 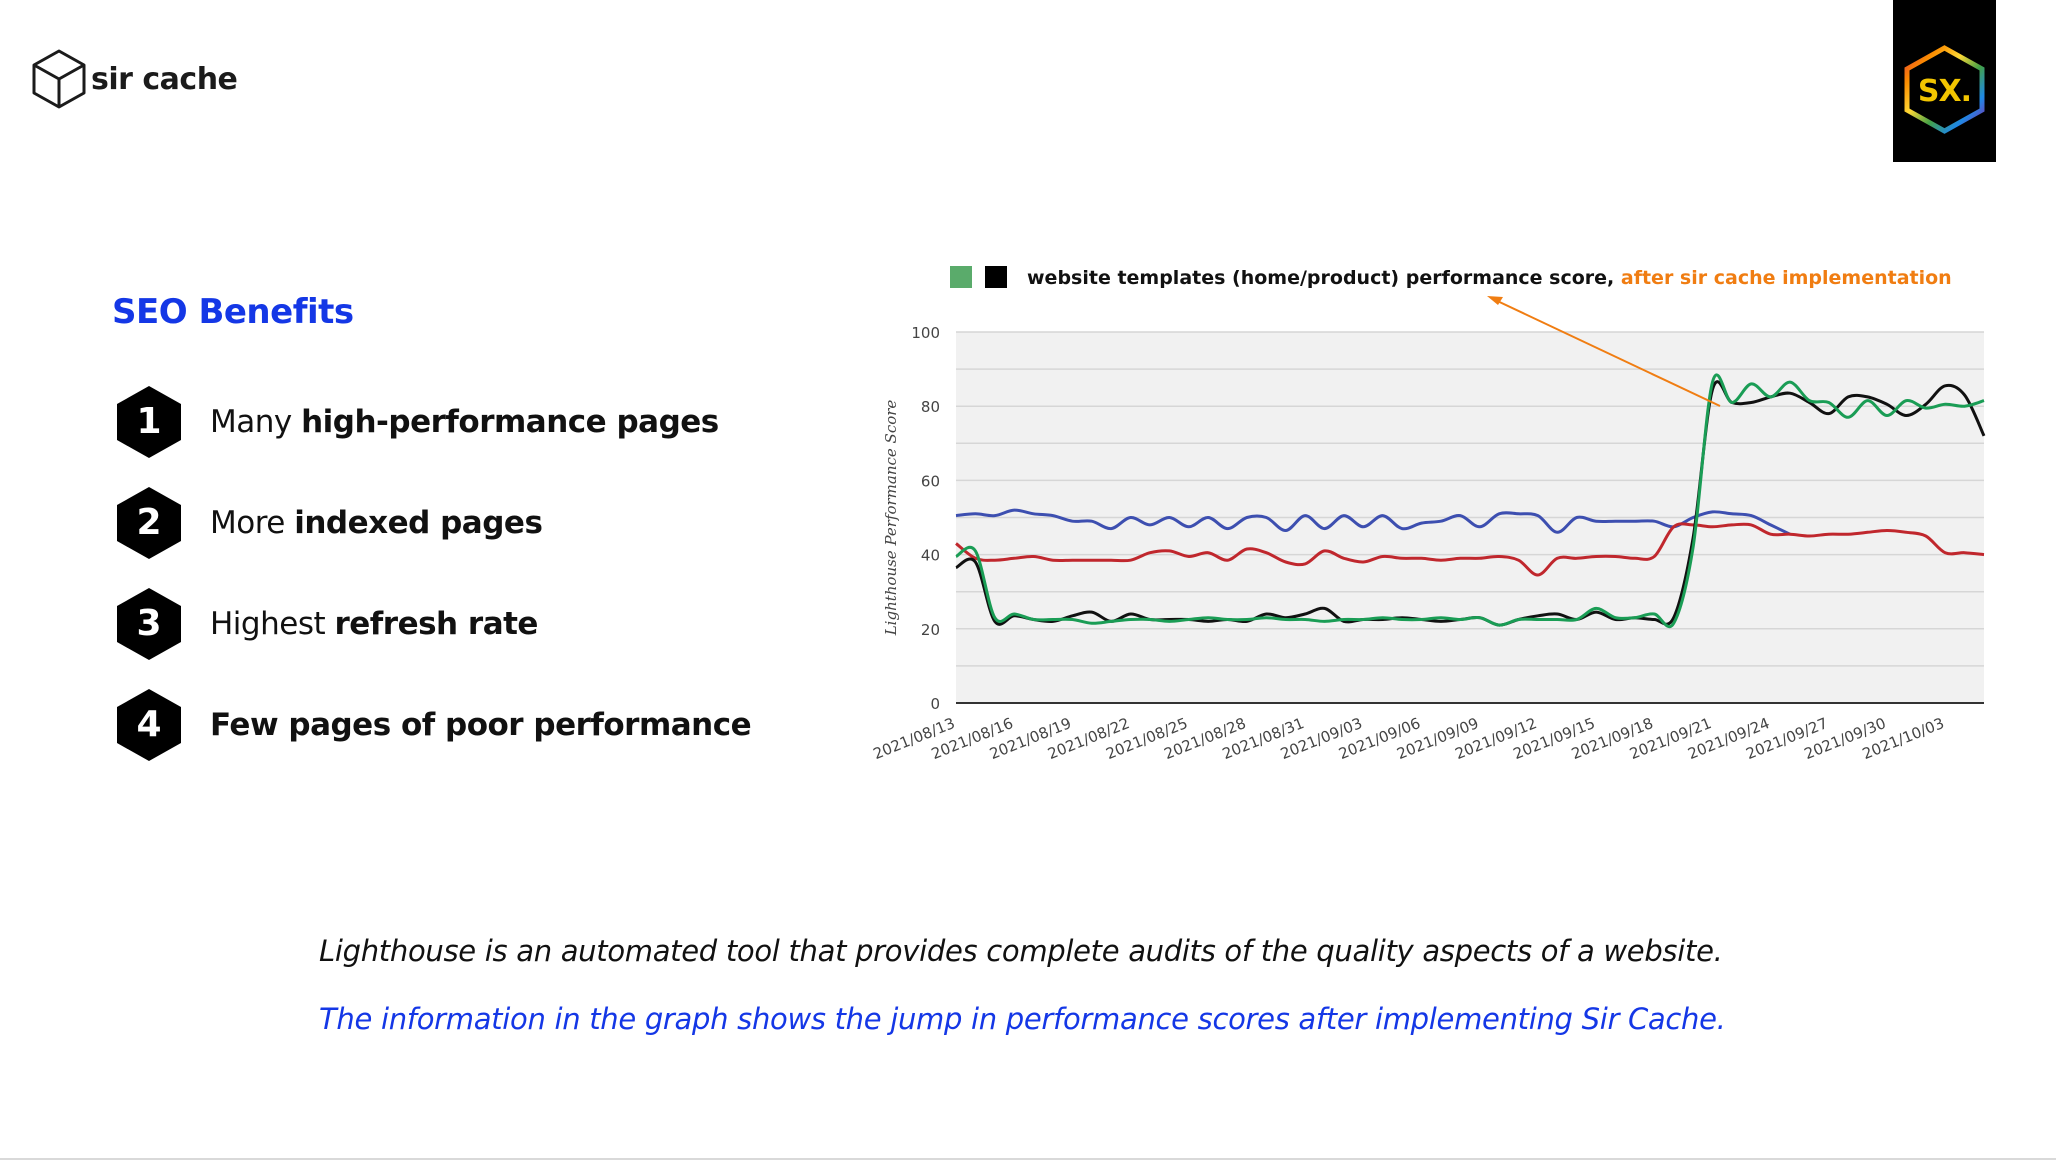 I want to click on hexagon-number-icon: 2, so click(x=149, y=523).